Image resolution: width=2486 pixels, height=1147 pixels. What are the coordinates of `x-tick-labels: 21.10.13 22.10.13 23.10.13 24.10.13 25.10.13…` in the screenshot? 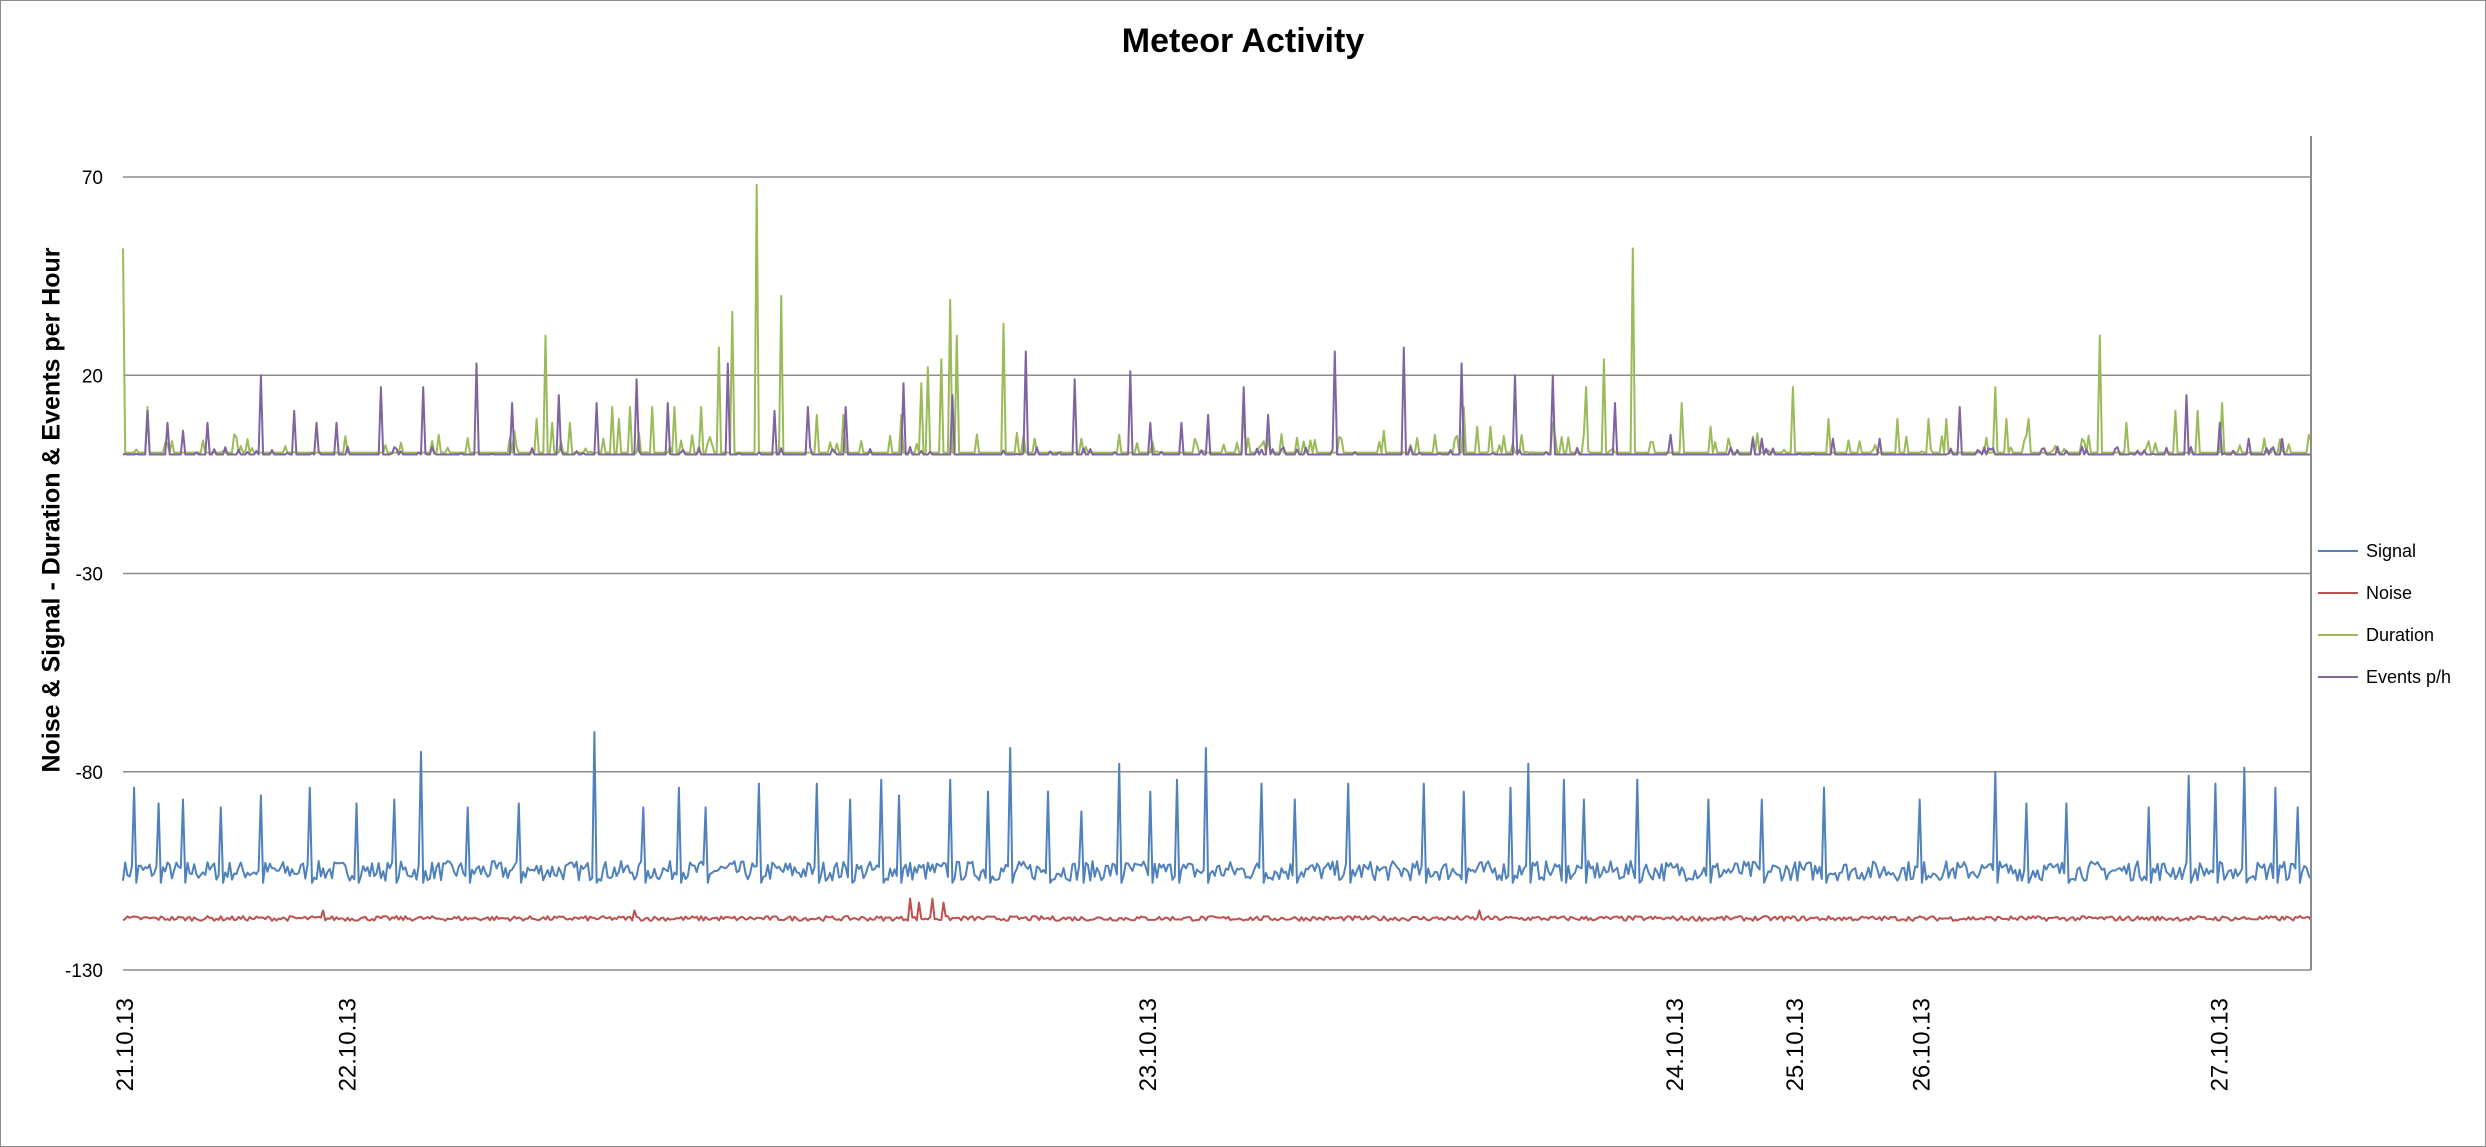 It's located at (1173, 1044).